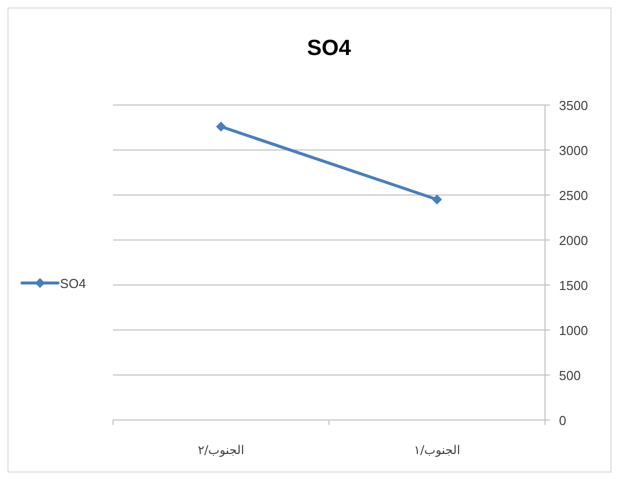  What do you see at coordinates (562, 420) in the screenshot?
I see `y-tick-label: 0` at bounding box center [562, 420].